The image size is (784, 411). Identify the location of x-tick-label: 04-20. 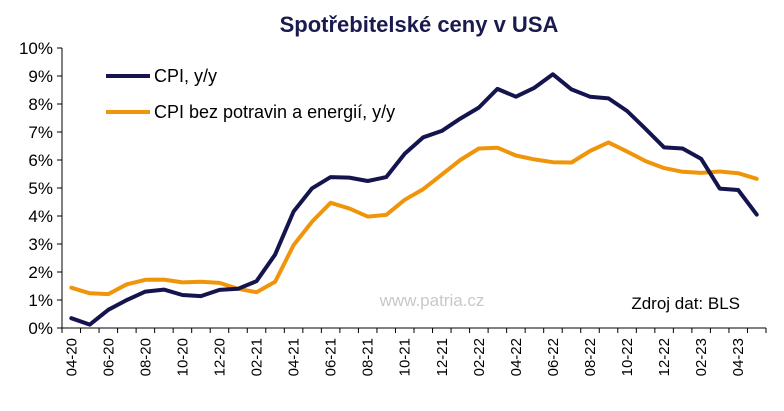
(71, 357).